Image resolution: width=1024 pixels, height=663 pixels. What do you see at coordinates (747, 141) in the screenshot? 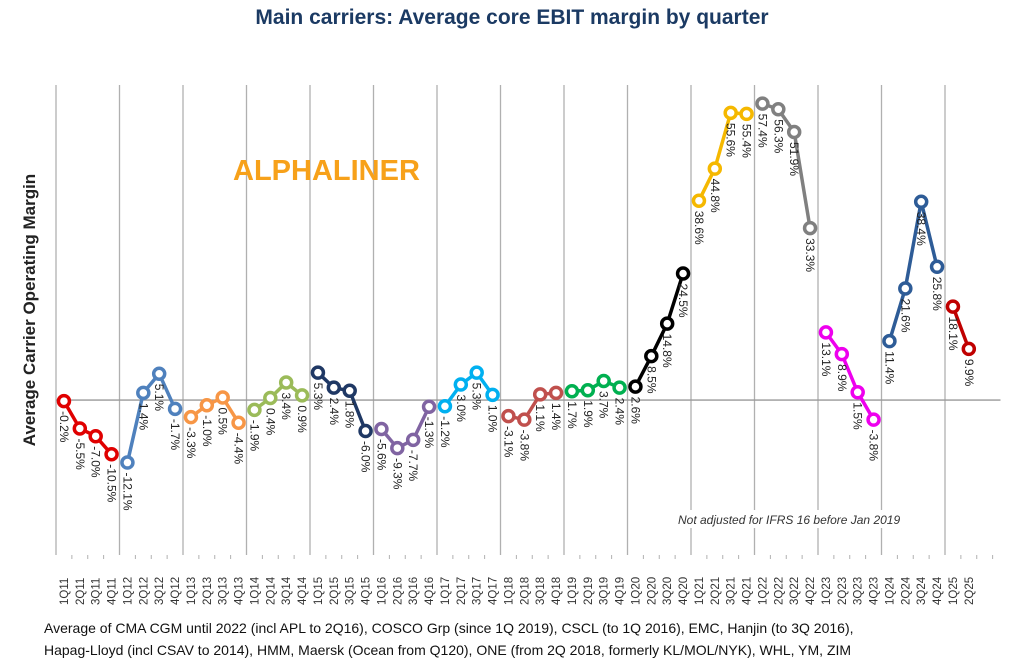
I see `data-label: 55.4%` at bounding box center [747, 141].